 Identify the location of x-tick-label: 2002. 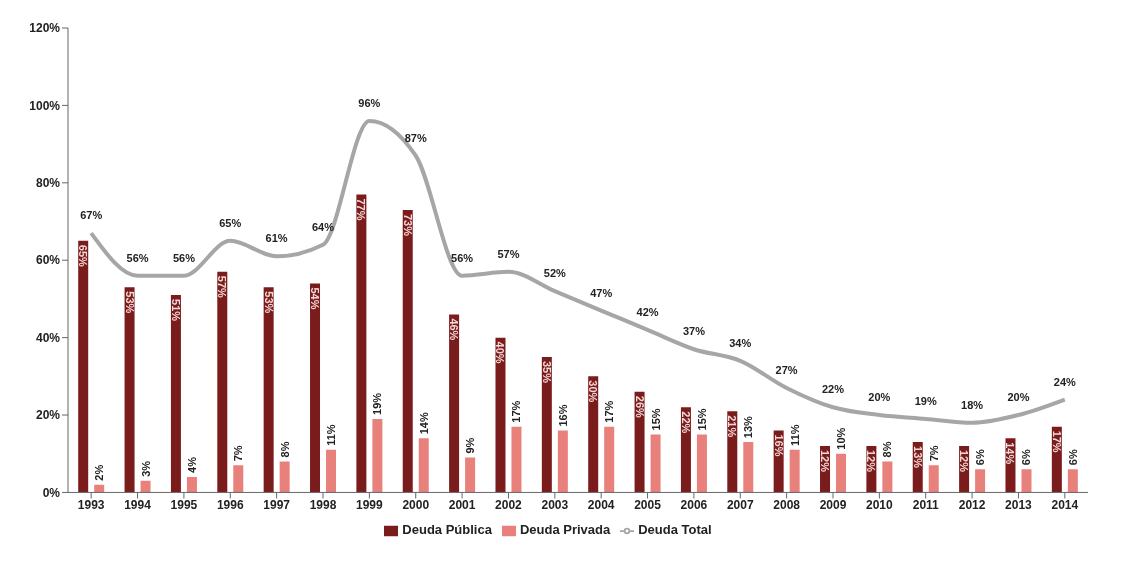
(509, 504).